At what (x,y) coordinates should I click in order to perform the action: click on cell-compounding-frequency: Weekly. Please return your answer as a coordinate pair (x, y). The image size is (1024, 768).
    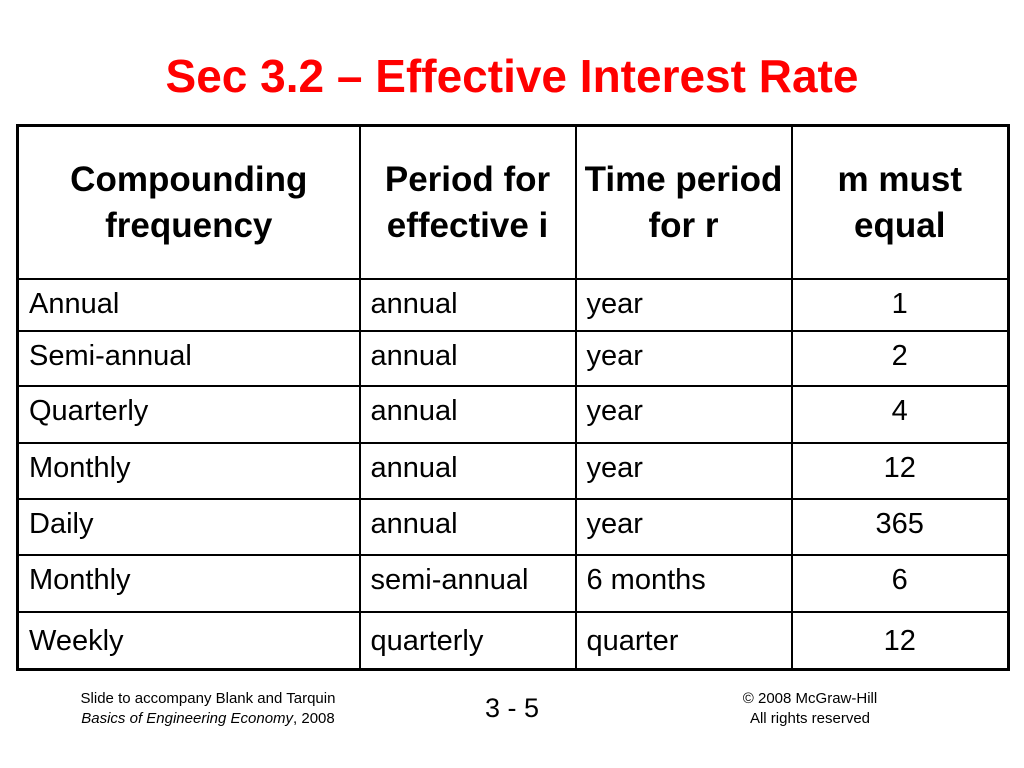
    Looking at the image, I should click on (188, 640).